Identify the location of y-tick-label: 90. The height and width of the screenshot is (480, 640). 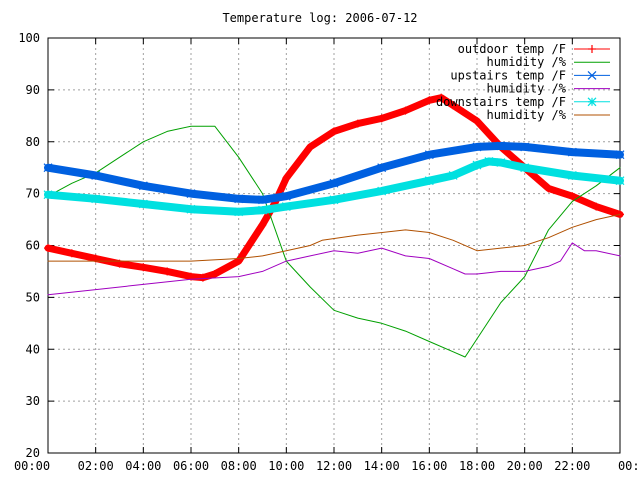
(33, 90).